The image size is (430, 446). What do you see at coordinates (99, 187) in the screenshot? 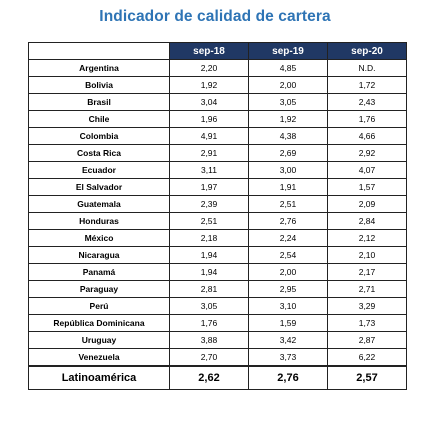
I see `country-cell: El Salvador` at bounding box center [99, 187].